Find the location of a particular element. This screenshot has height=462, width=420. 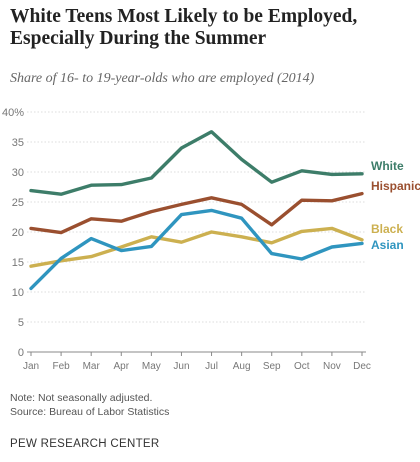

series-line-black is located at coordinates (196, 247).